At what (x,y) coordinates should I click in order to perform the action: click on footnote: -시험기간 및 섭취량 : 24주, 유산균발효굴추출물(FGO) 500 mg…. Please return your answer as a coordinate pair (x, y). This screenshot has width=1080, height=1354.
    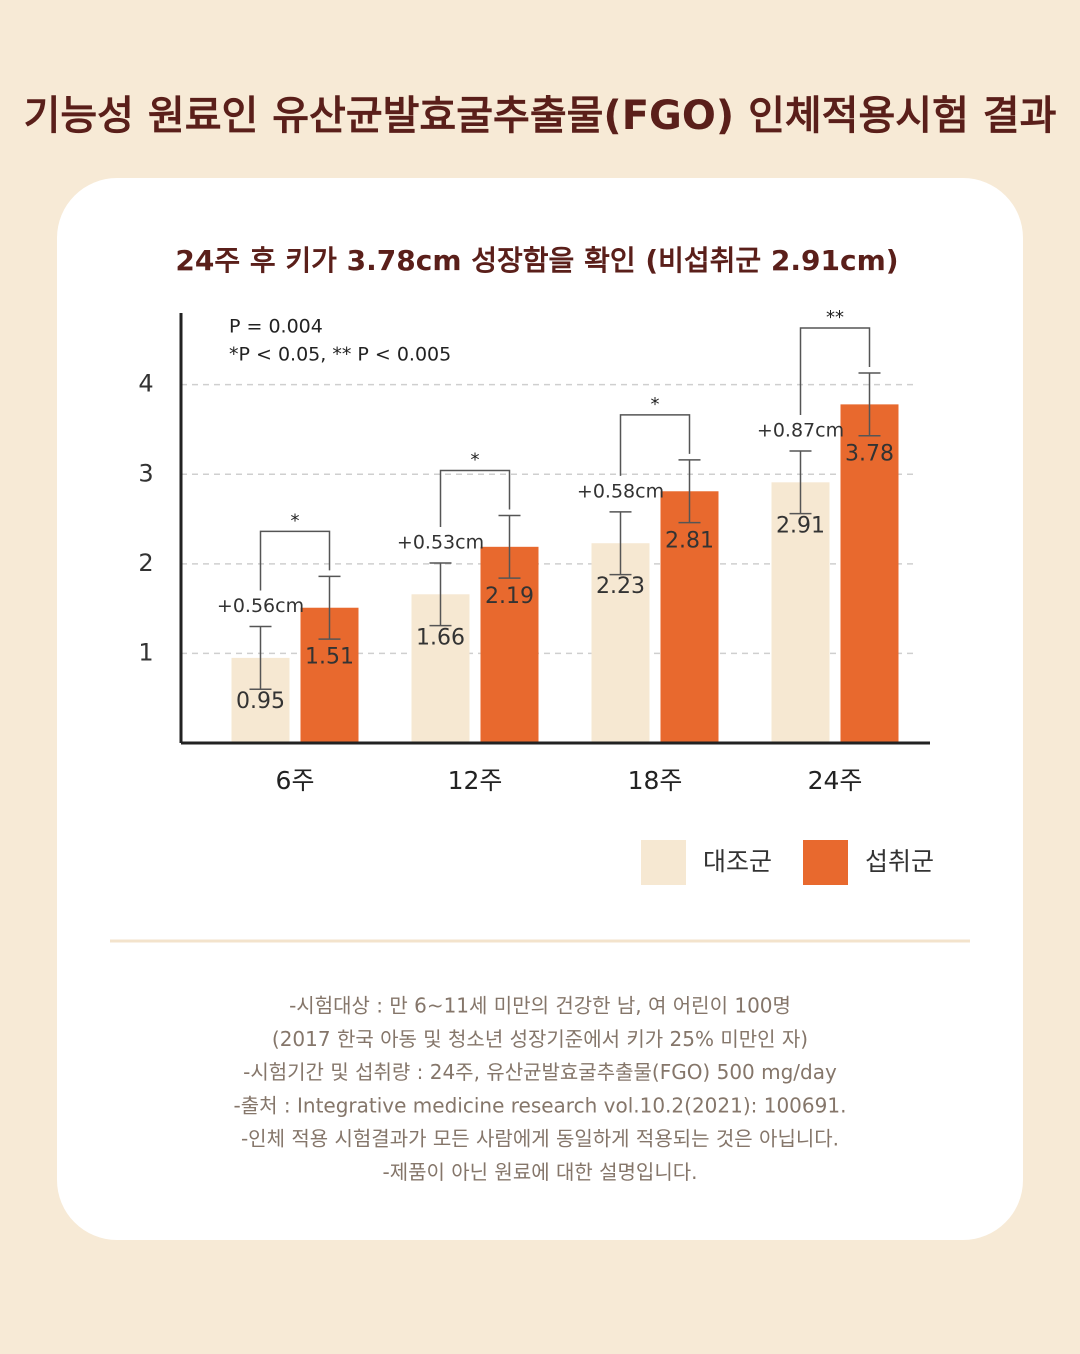
    Looking at the image, I should click on (540, 1072).